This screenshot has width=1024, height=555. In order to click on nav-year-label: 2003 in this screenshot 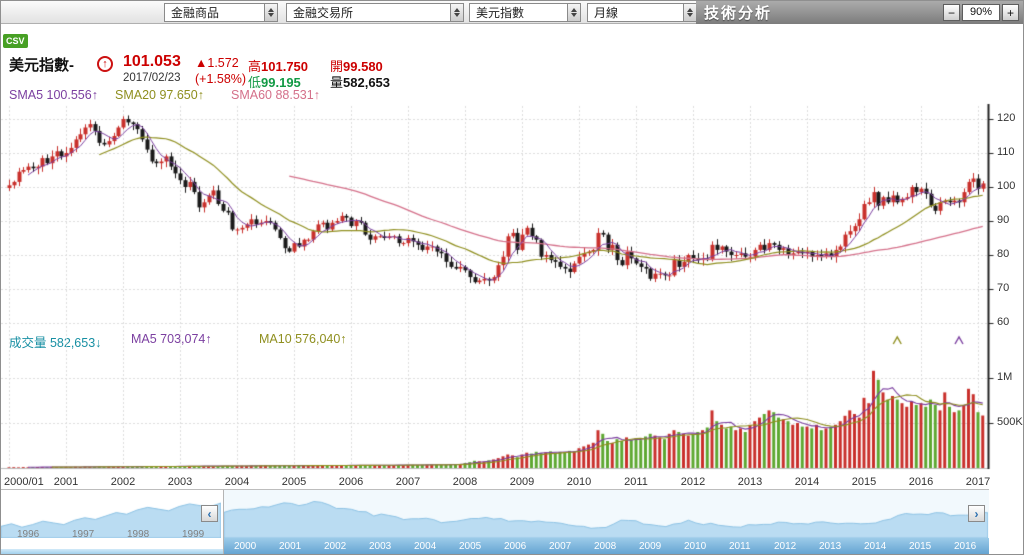, I will do `click(380, 546)`.